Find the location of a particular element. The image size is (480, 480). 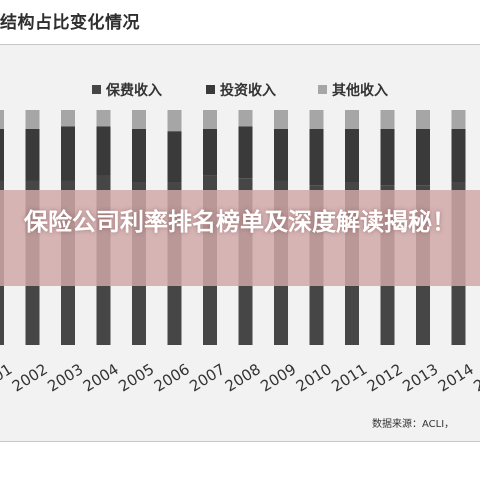

legend-label: 其他收入 is located at coordinates (360, 90).